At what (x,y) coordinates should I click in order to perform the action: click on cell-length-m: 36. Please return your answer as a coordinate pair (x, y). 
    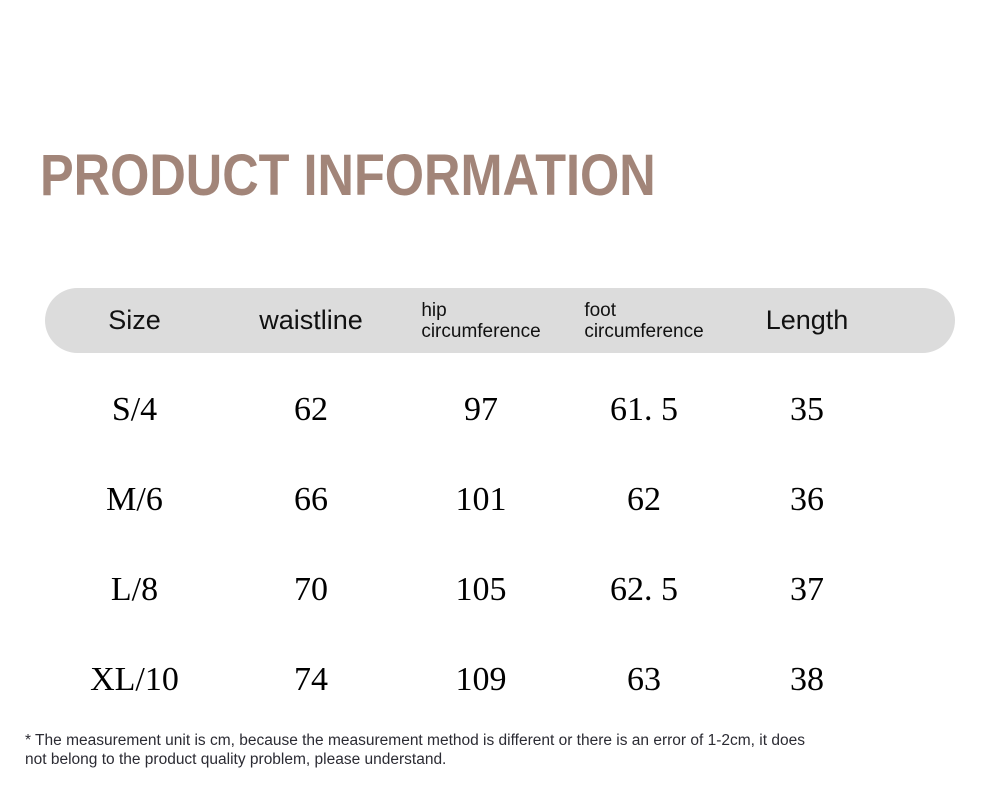
    Looking at the image, I should click on (807, 499).